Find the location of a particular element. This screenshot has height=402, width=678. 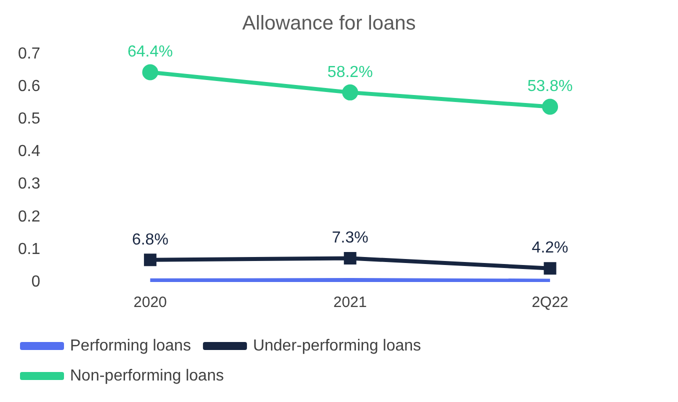

data-label: 58.2% is located at coordinates (350, 72).